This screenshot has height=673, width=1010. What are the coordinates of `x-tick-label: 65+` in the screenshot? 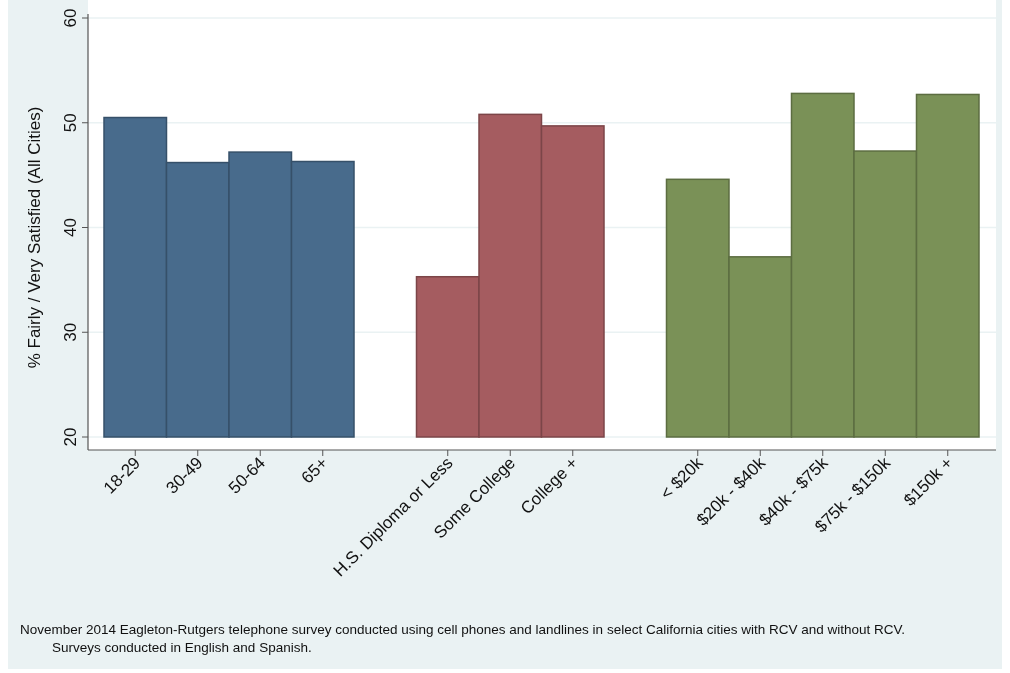 It's located at (314, 470).